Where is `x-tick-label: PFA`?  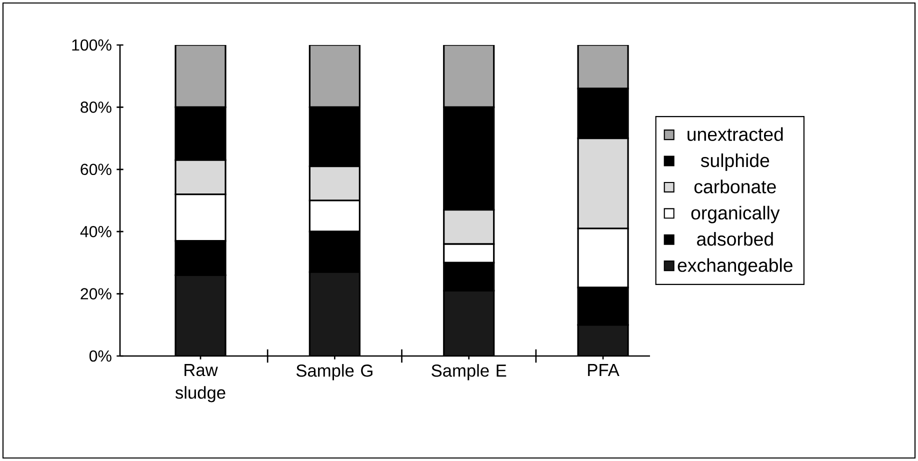 x-tick-label: PFA is located at coordinates (604, 370).